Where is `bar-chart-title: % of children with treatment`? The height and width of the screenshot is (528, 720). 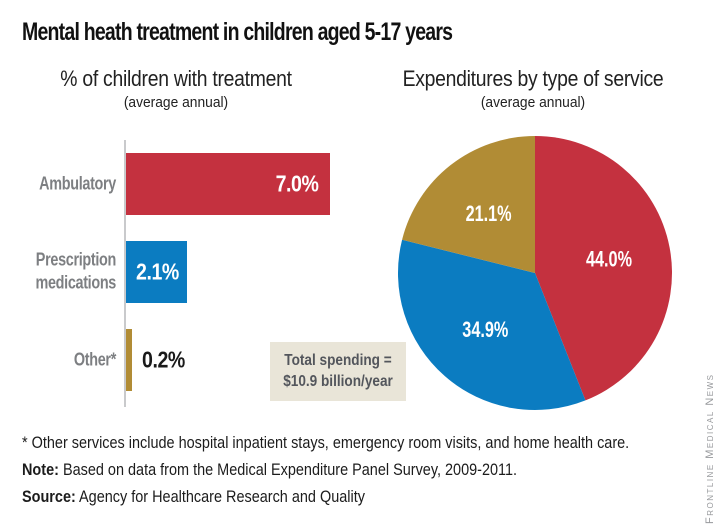 bar-chart-title: % of children with treatment is located at coordinates (176, 78).